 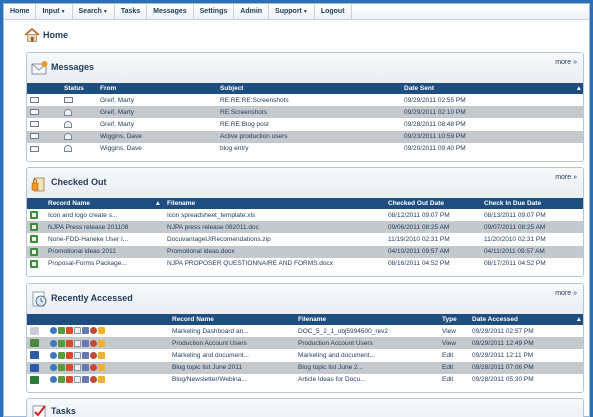 What do you see at coordinates (254, 100) in the screenshot?
I see `subject-cell: RE:RE:RE:Screenshots` at bounding box center [254, 100].